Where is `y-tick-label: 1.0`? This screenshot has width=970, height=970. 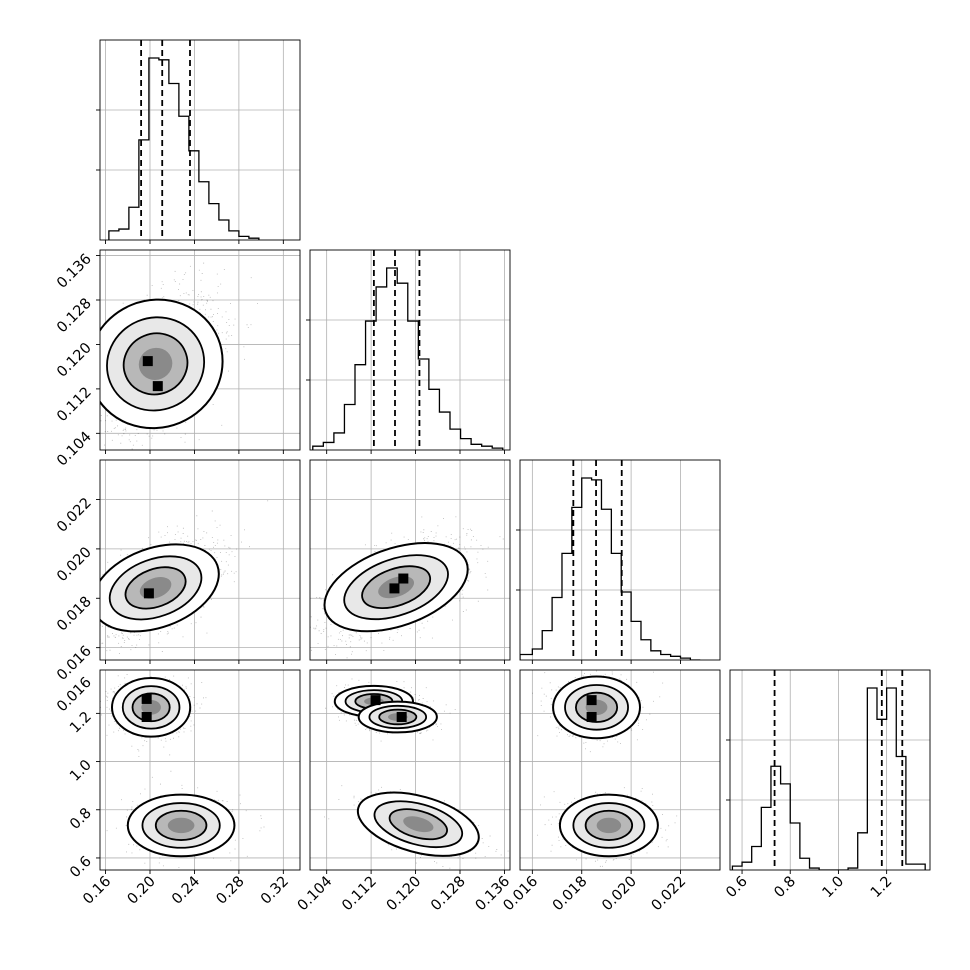 y-tick-label: 1.0 is located at coordinates (81, 771).